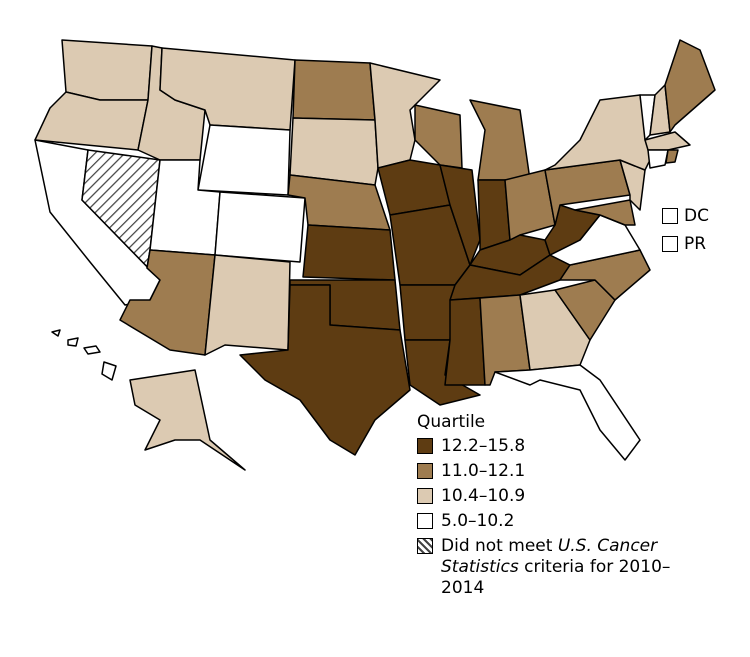  I want to click on legend-label: 5.0–10.2, so click(478, 521).